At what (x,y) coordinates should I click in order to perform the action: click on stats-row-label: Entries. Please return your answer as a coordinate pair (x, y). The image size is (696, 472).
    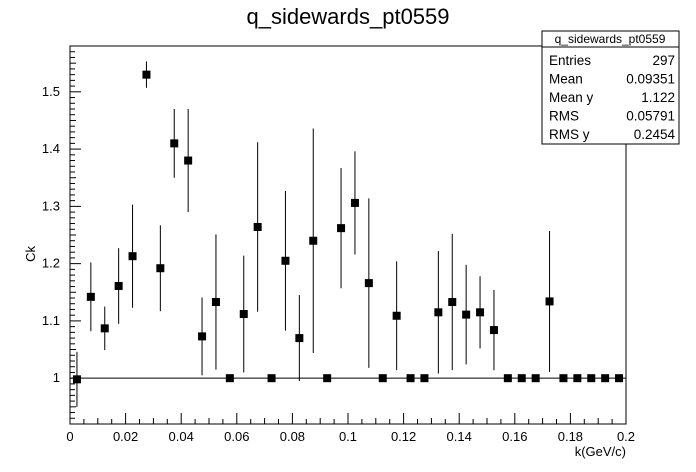
    Looking at the image, I should click on (570, 60).